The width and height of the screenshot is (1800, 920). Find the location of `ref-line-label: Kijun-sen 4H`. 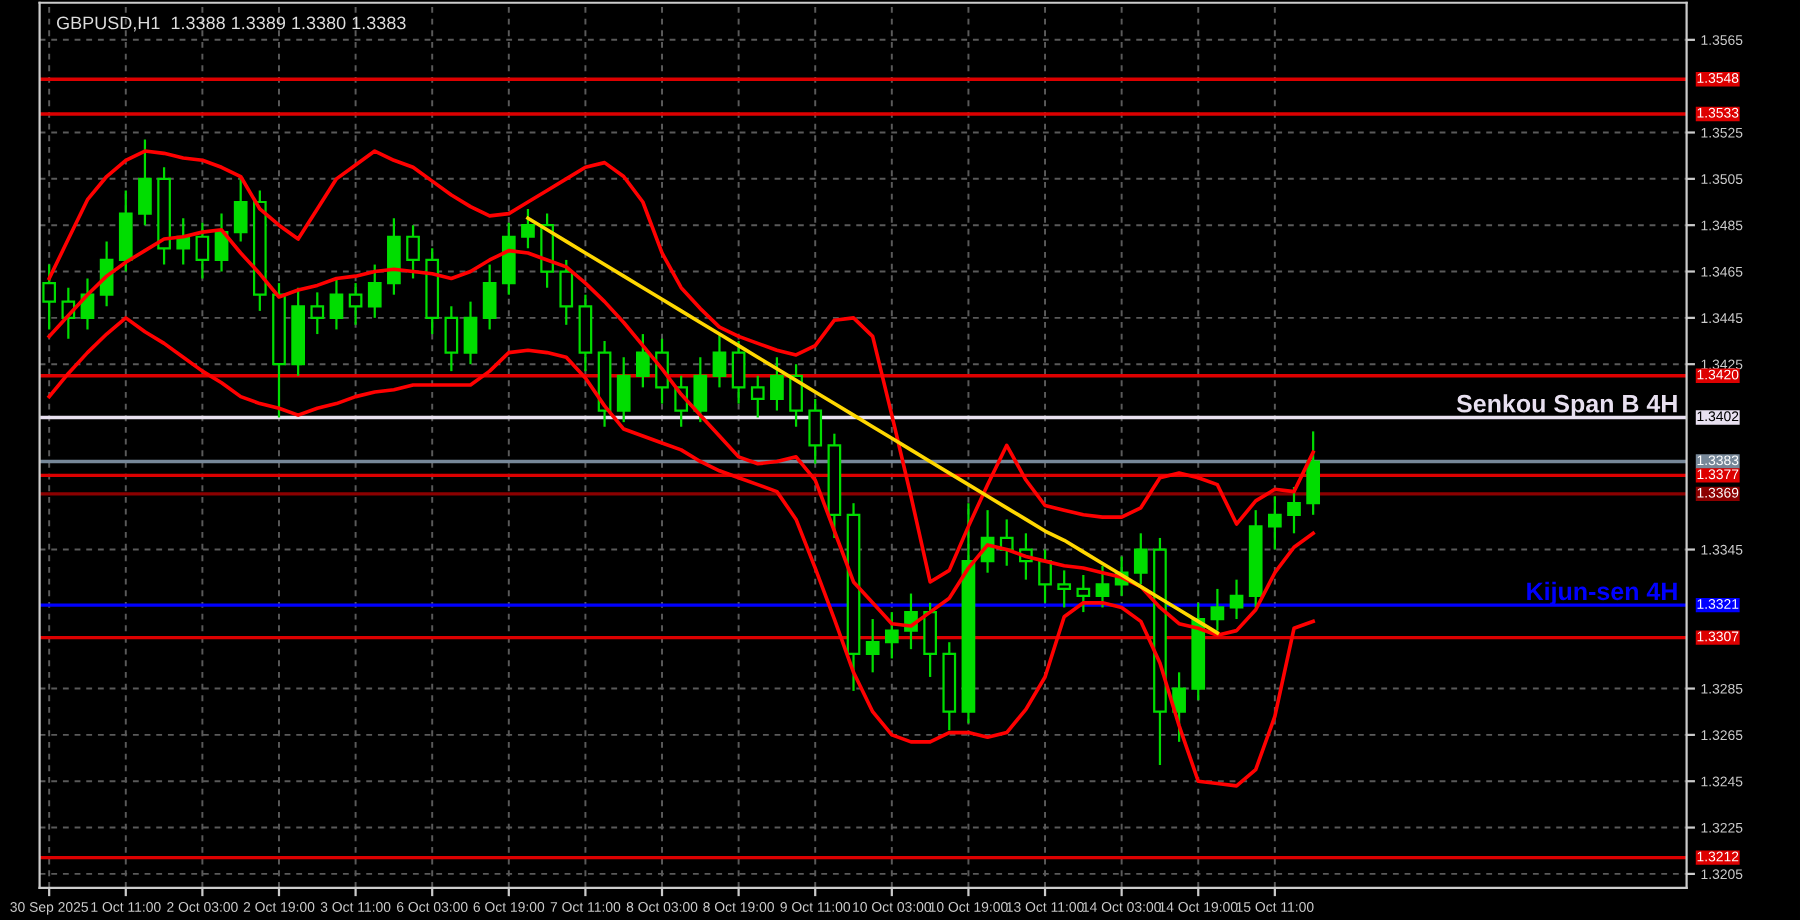

ref-line-label: Kijun-sen 4H is located at coordinates (1602, 593).